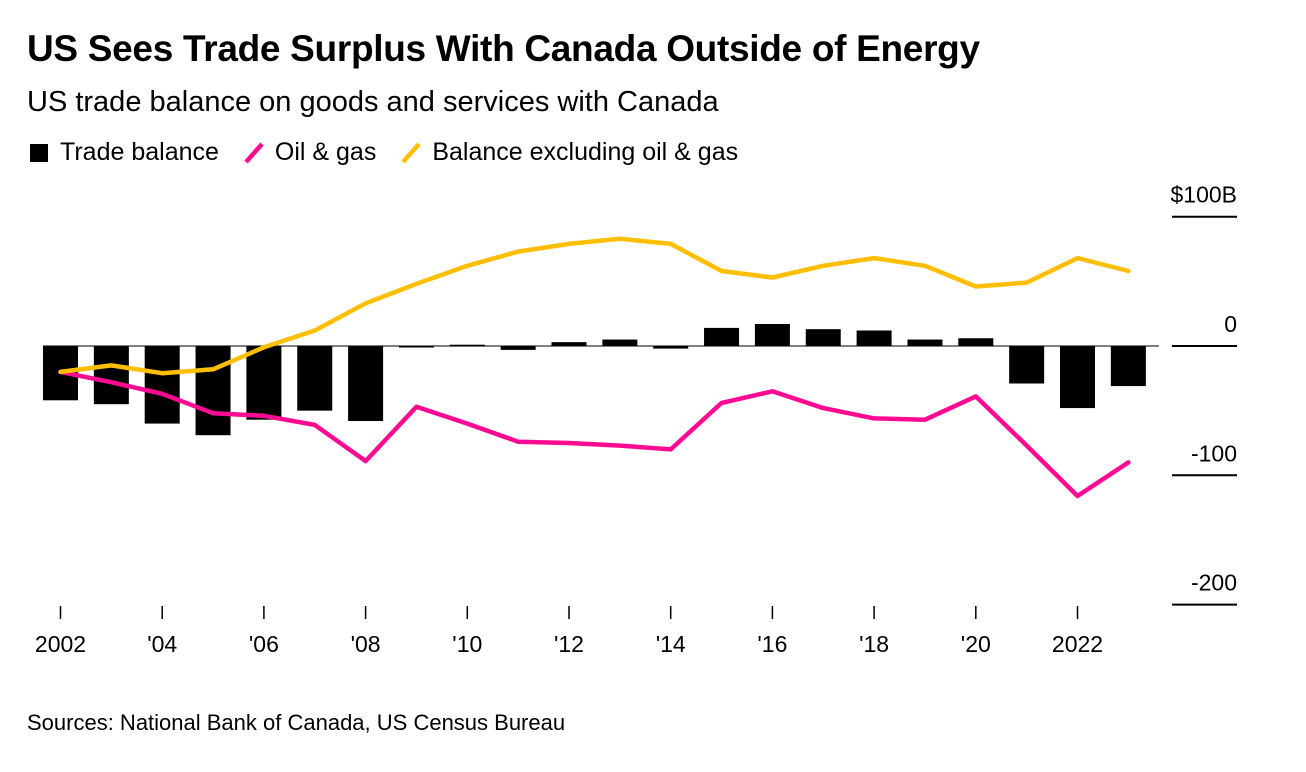  Describe the element at coordinates (1230, 324) in the screenshot. I see `y-tick-label: 0` at that location.